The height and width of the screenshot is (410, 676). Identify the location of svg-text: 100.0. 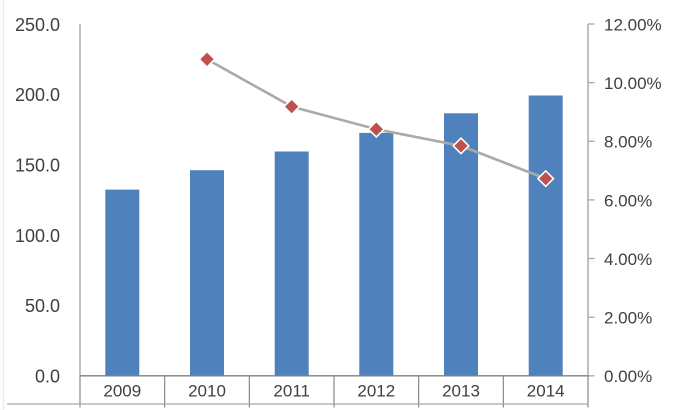
(37, 236).